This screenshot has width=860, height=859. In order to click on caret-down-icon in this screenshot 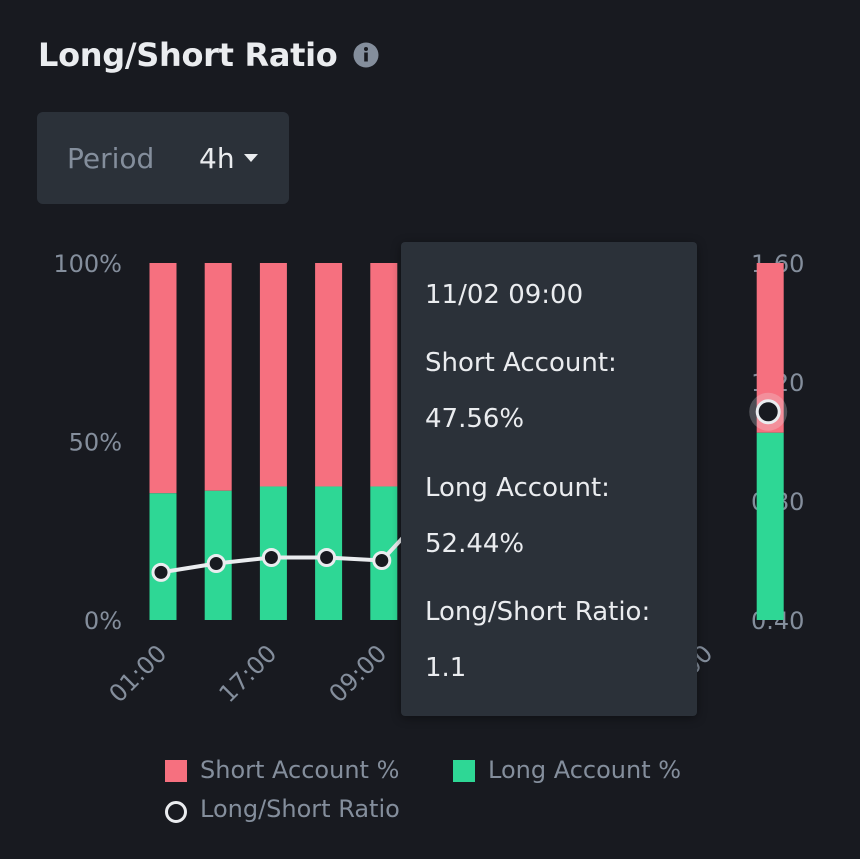, I will do `click(251, 158)`.